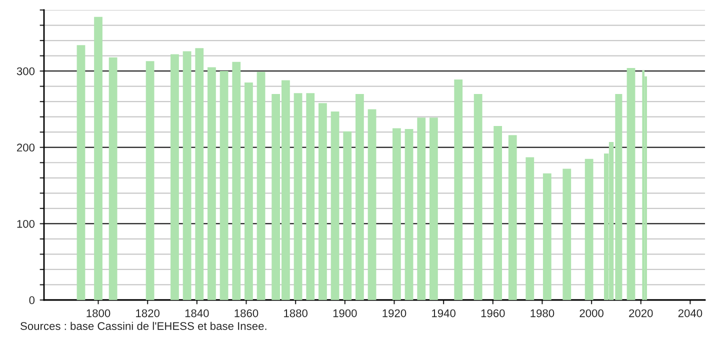 This screenshot has height=340, width=710. What do you see at coordinates (25, 148) in the screenshot?
I see `y-tick-label: 200` at bounding box center [25, 148].